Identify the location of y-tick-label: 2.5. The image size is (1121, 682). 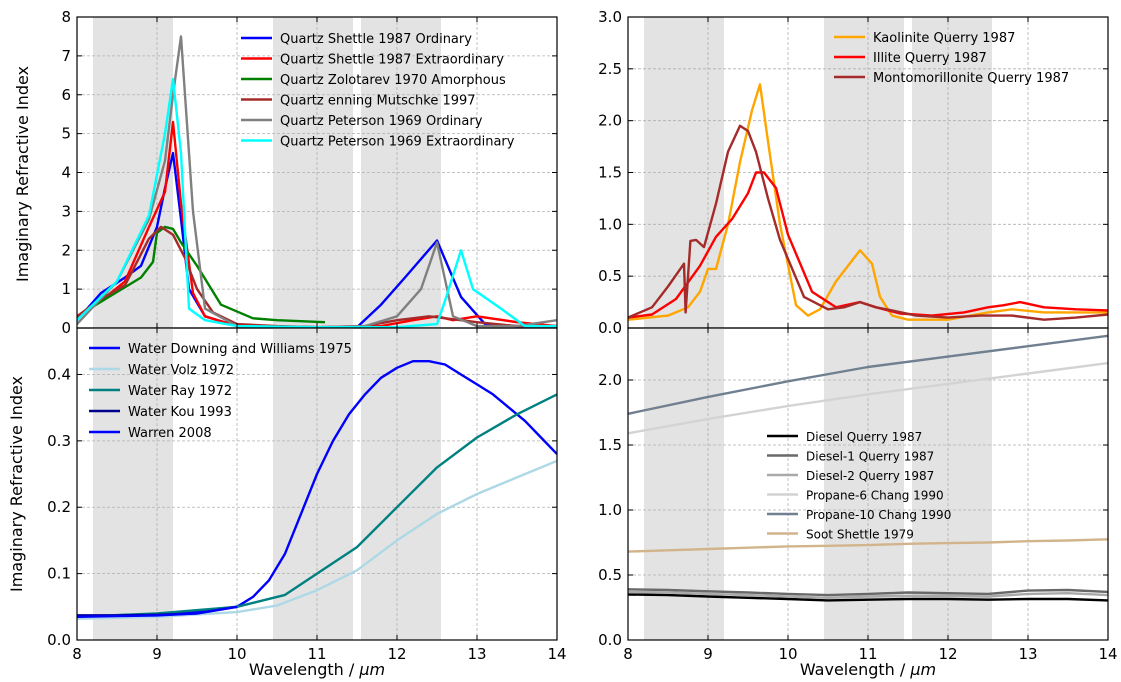
(610, 69).